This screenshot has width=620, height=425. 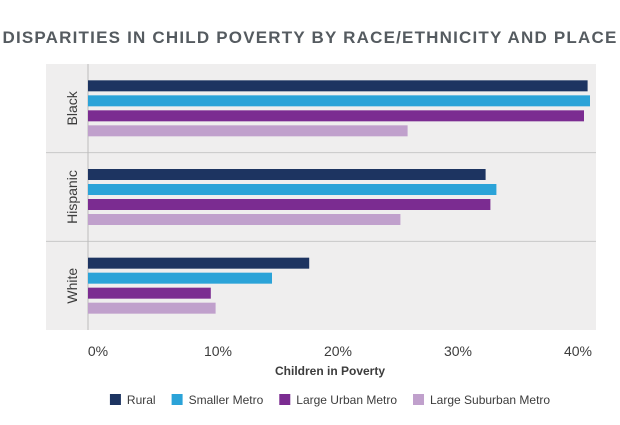 I want to click on legend-label: Large Suburban Metro, so click(x=490, y=400).